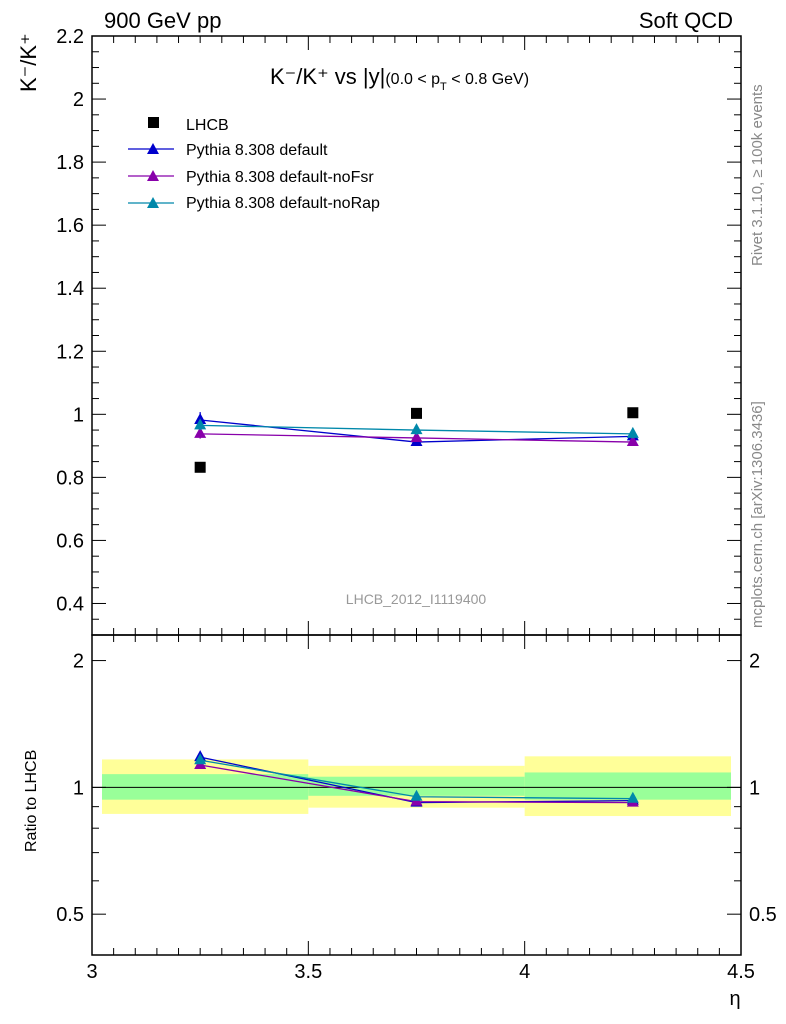 This screenshot has width=786, height=1024. Describe the element at coordinates (734, 999) in the screenshot. I see `x-axis-label: η` at that location.